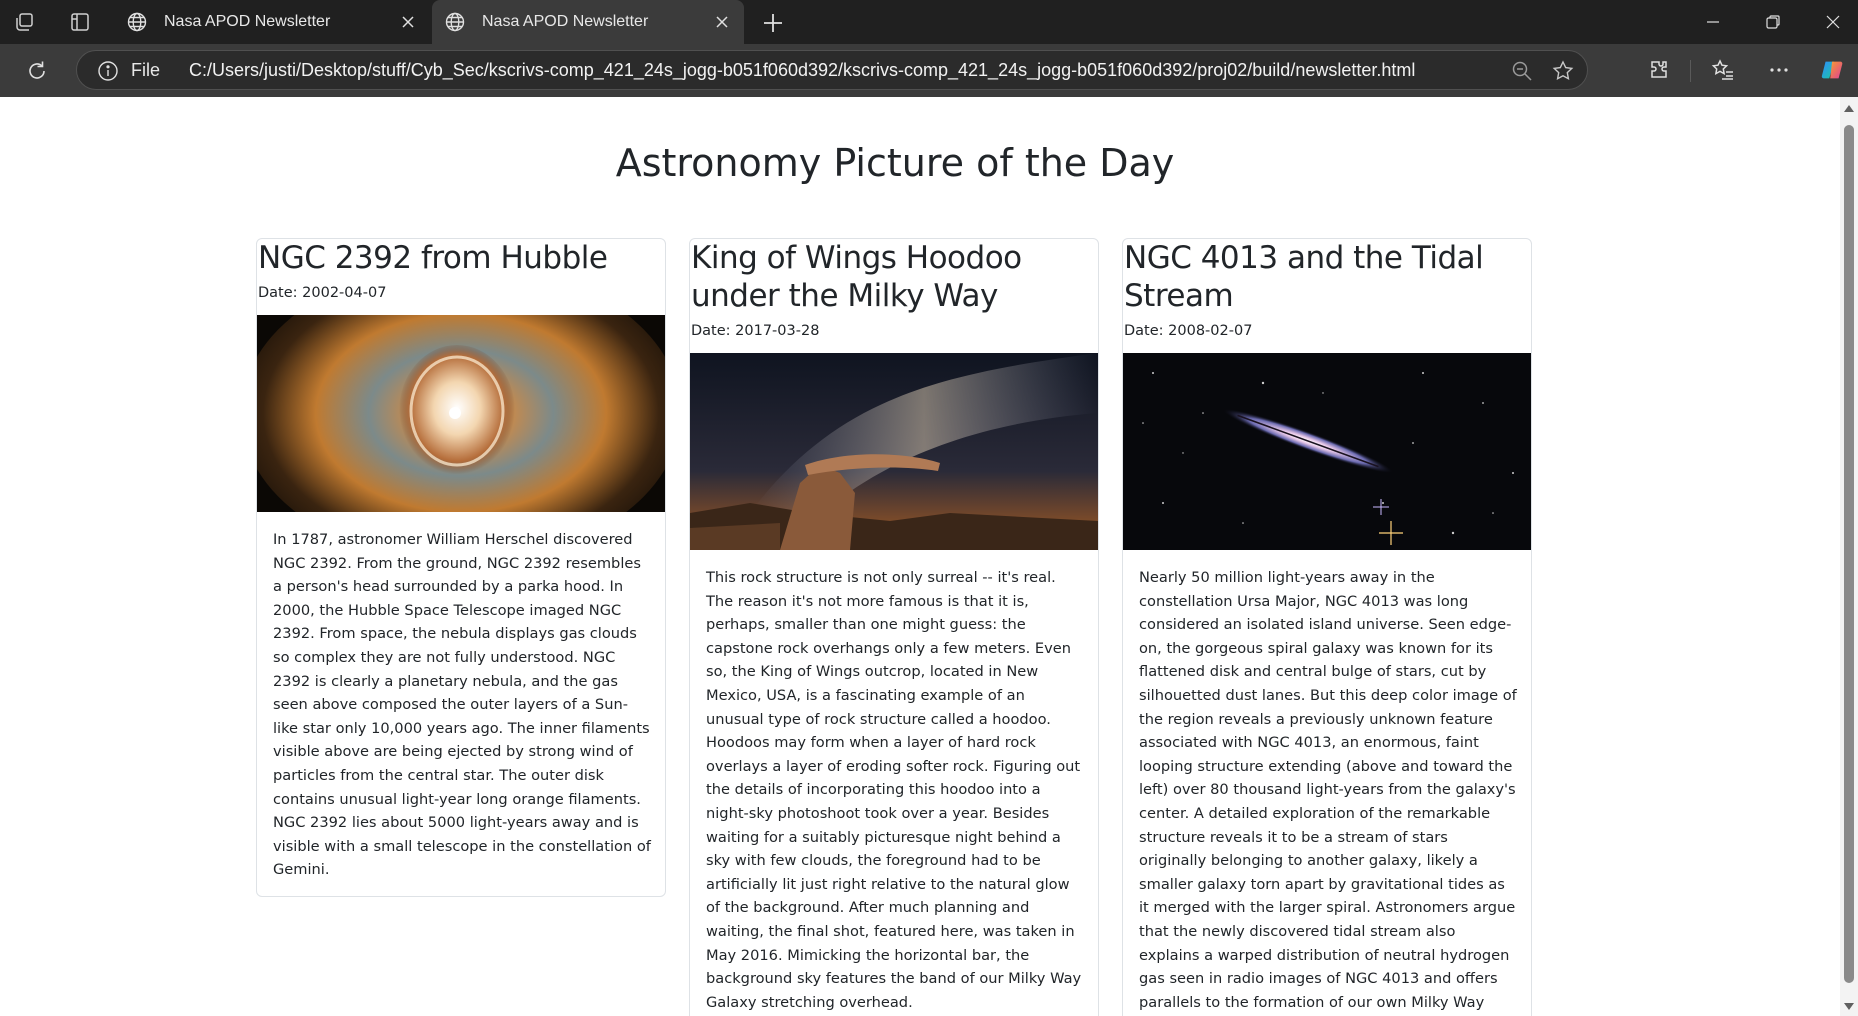 This screenshot has width=1858, height=1016. What do you see at coordinates (433, 258) in the screenshot?
I see `article-title: NGC 2392 from Hubble` at bounding box center [433, 258].